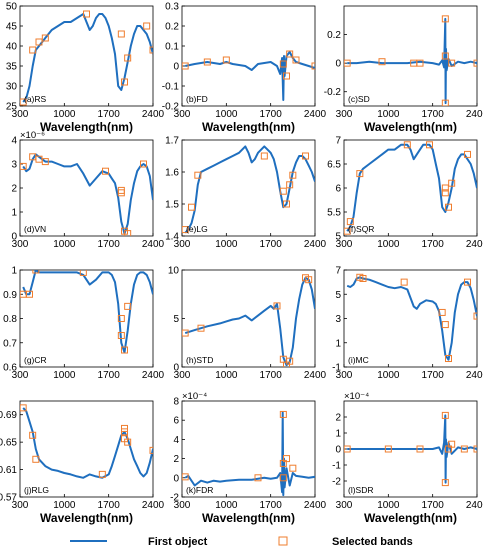  I want to click on panel-label: (a)RS, so click(35, 99).